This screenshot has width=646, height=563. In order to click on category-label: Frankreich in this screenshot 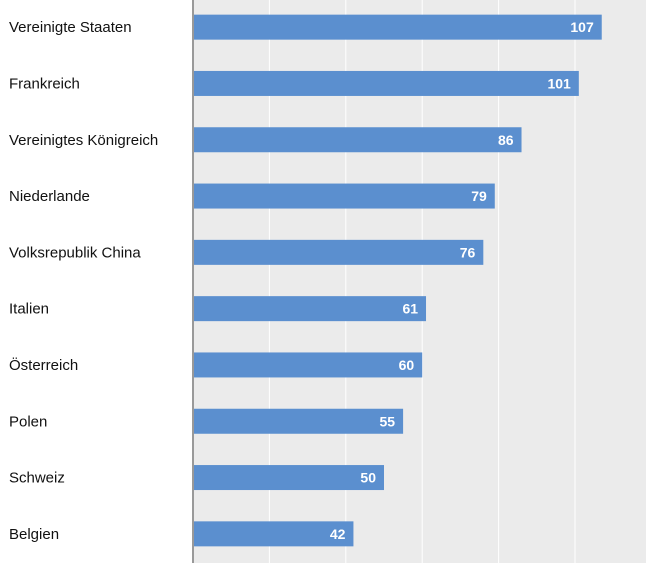, I will do `click(44, 83)`.